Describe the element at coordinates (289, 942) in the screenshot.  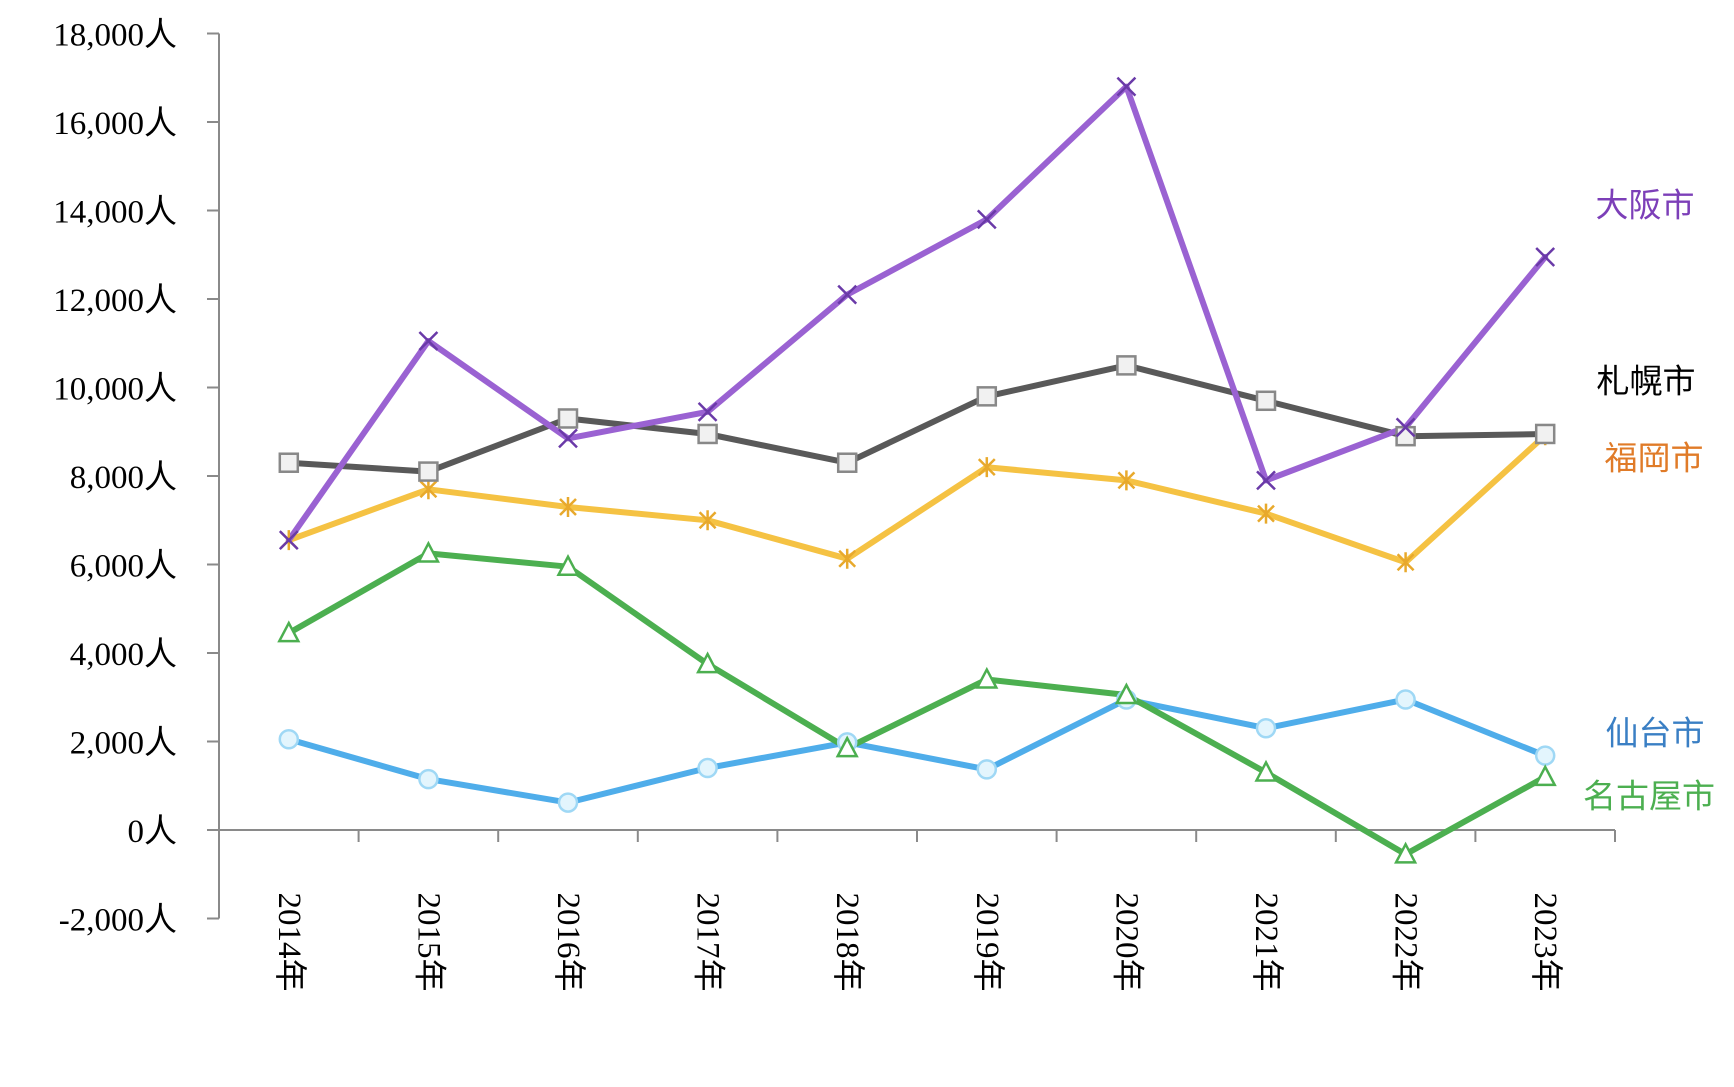
I see `x-tick-label: 2014年` at that location.